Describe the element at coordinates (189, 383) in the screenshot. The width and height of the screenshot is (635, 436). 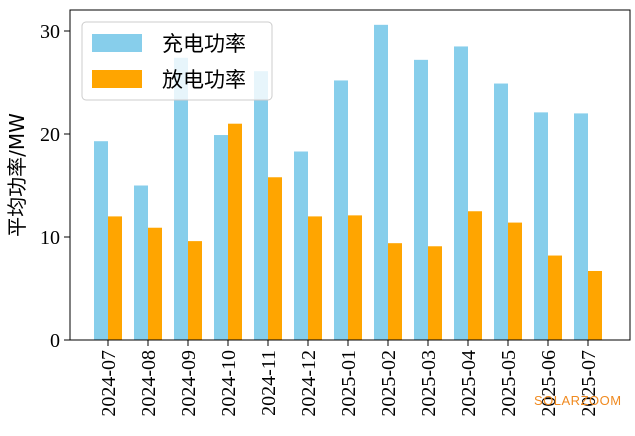
I see `x-tick-label: 2024-09` at that location.